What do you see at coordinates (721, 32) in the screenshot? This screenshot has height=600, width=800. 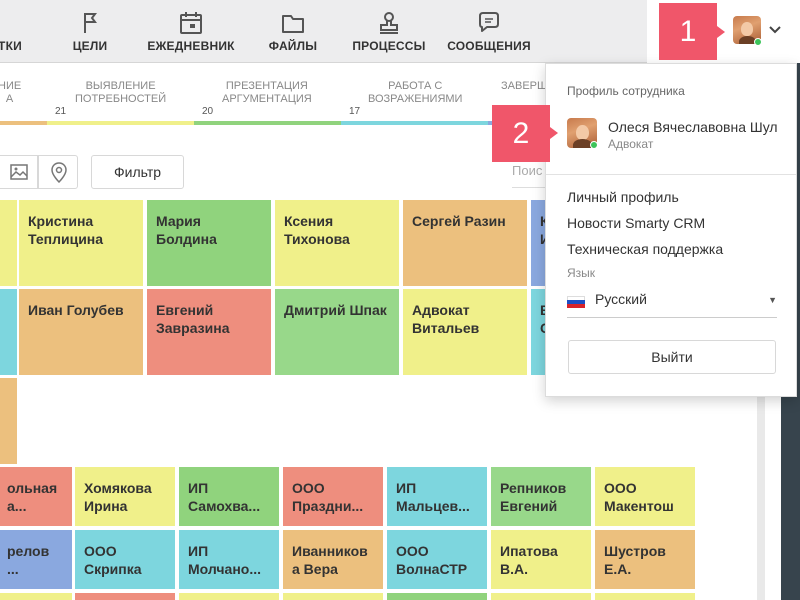 I see `badge-1-pointer-icon` at bounding box center [721, 32].